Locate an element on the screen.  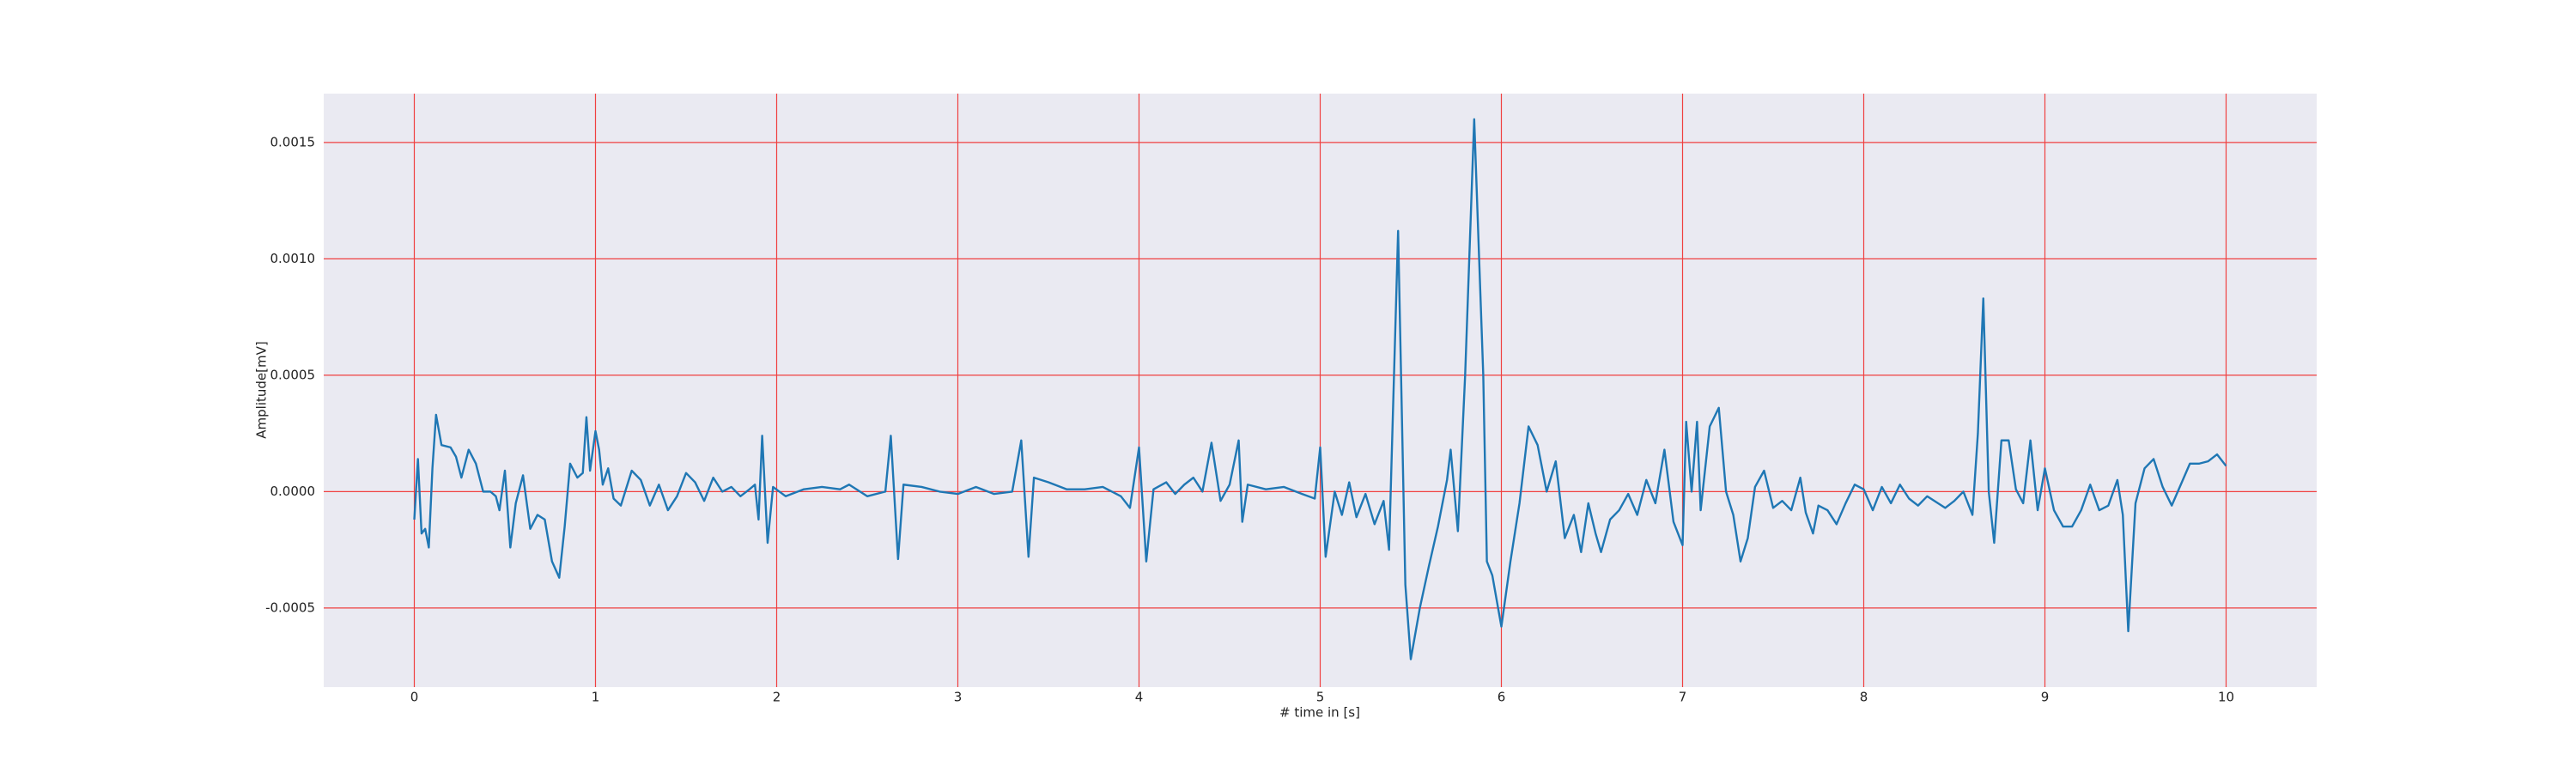
x-tick-label: 4 is located at coordinates (1140, 697).